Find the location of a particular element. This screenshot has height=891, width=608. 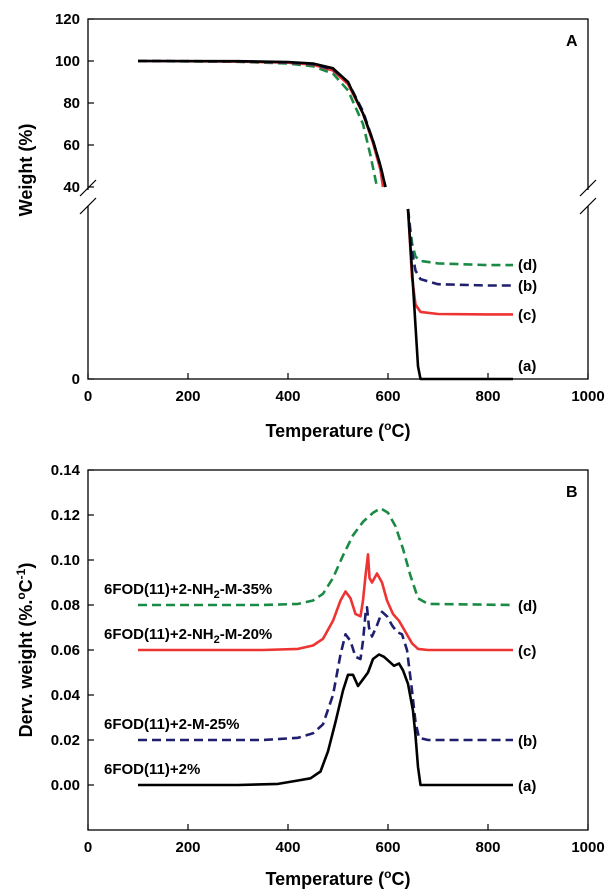

x-tick-label-a: 400 is located at coordinates (287, 396).